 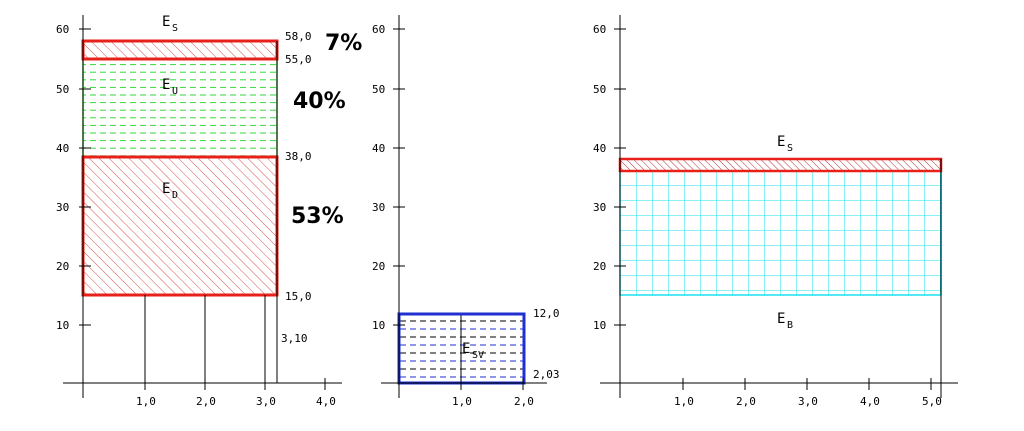 I want to click on ed-label: E, so click(x=166, y=189).